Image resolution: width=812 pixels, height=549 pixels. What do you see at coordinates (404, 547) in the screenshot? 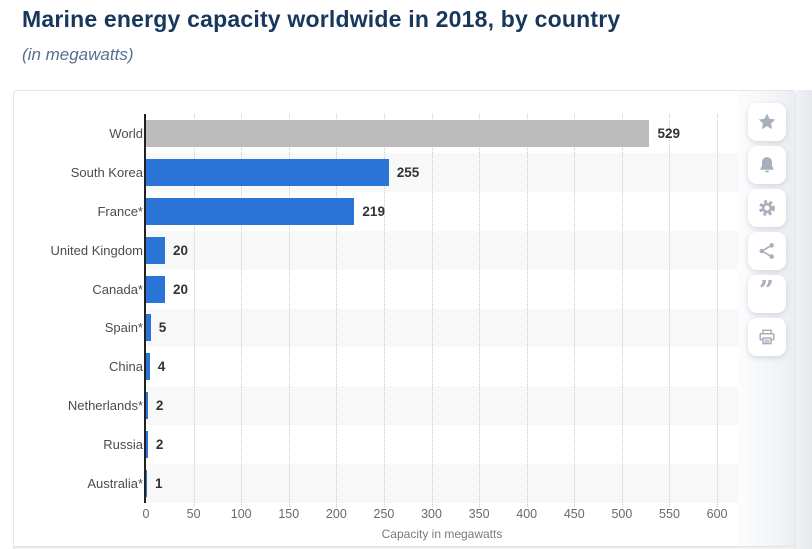
I see `card-footer-strip` at bounding box center [404, 547].